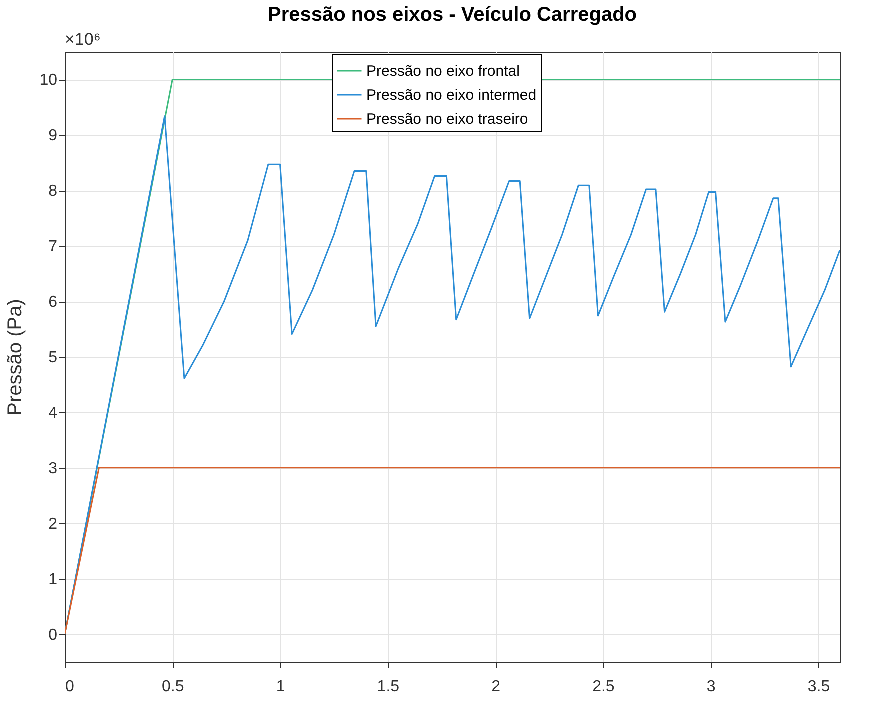  Describe the element at coordinates (603, 687) in the screenshot. I see `x-tick-label: 2.5` at that location.